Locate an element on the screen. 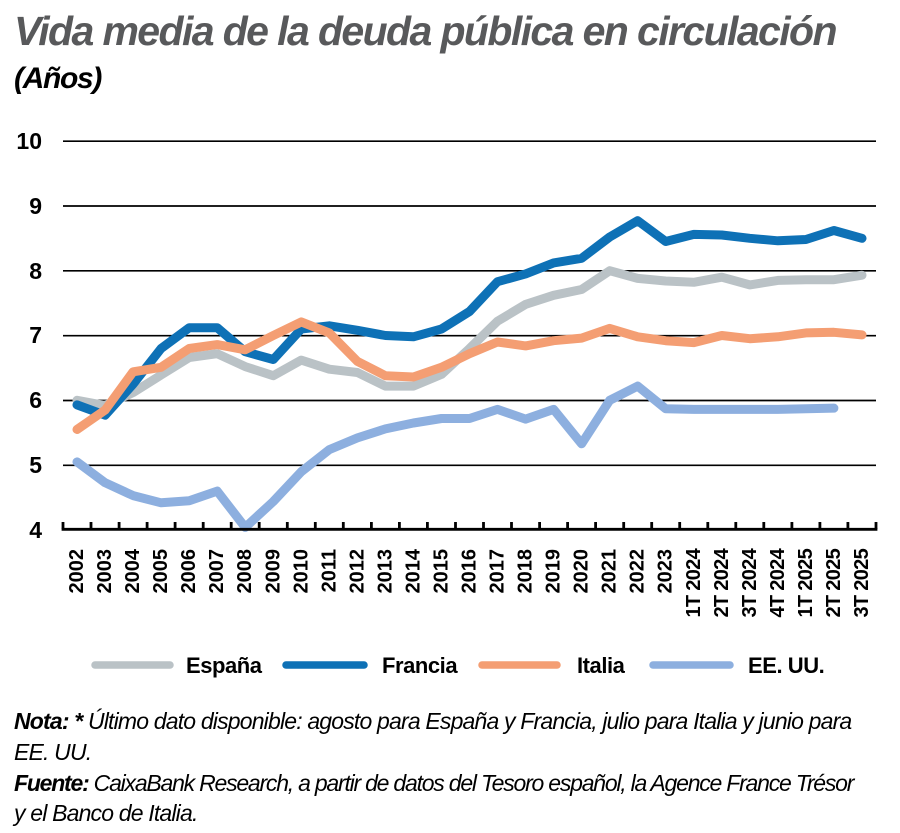 The width and height of the screenshot is (900, 833). svg-text: Italia is located at coordinates (601, 665).